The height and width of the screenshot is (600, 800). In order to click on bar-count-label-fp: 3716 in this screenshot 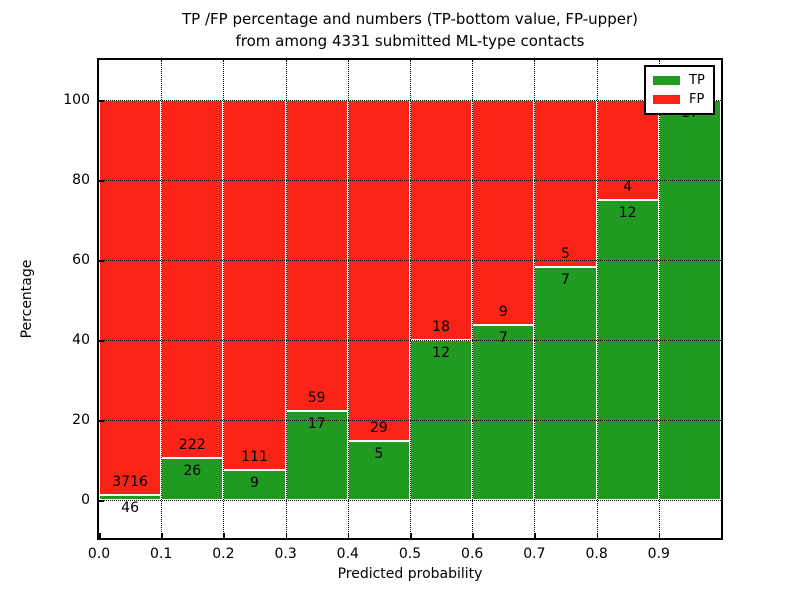, I will do `click(130, 482)`.